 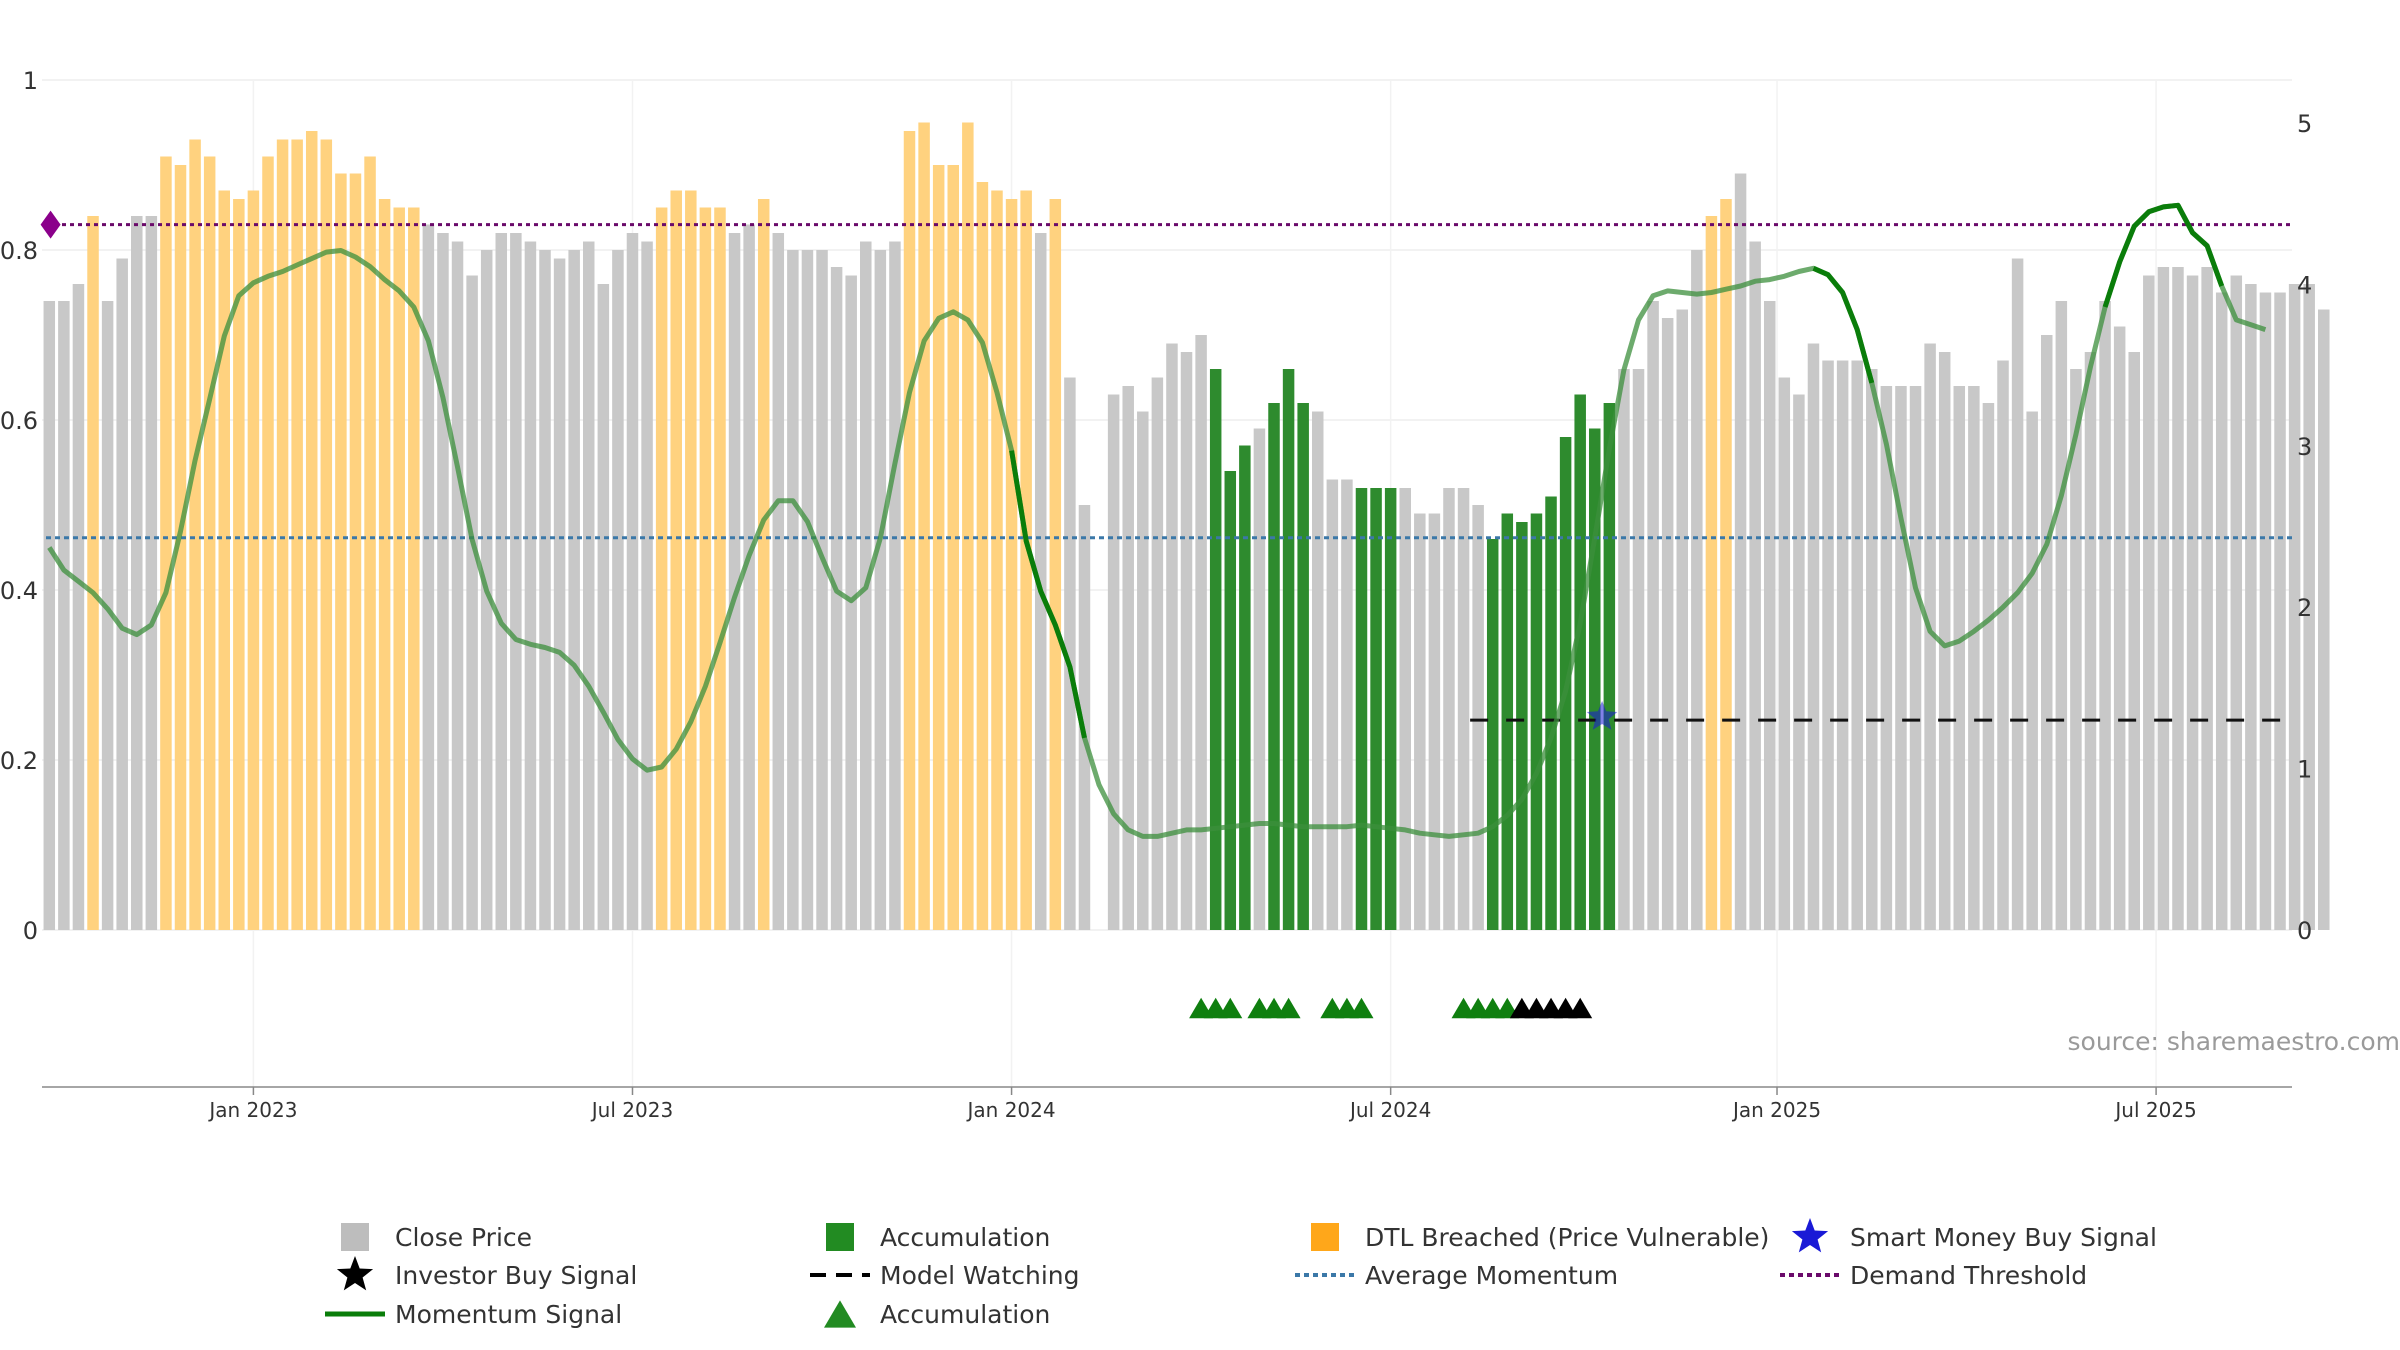 I want to click on smart-money-buy-signal, so click(x=1602, y=715).